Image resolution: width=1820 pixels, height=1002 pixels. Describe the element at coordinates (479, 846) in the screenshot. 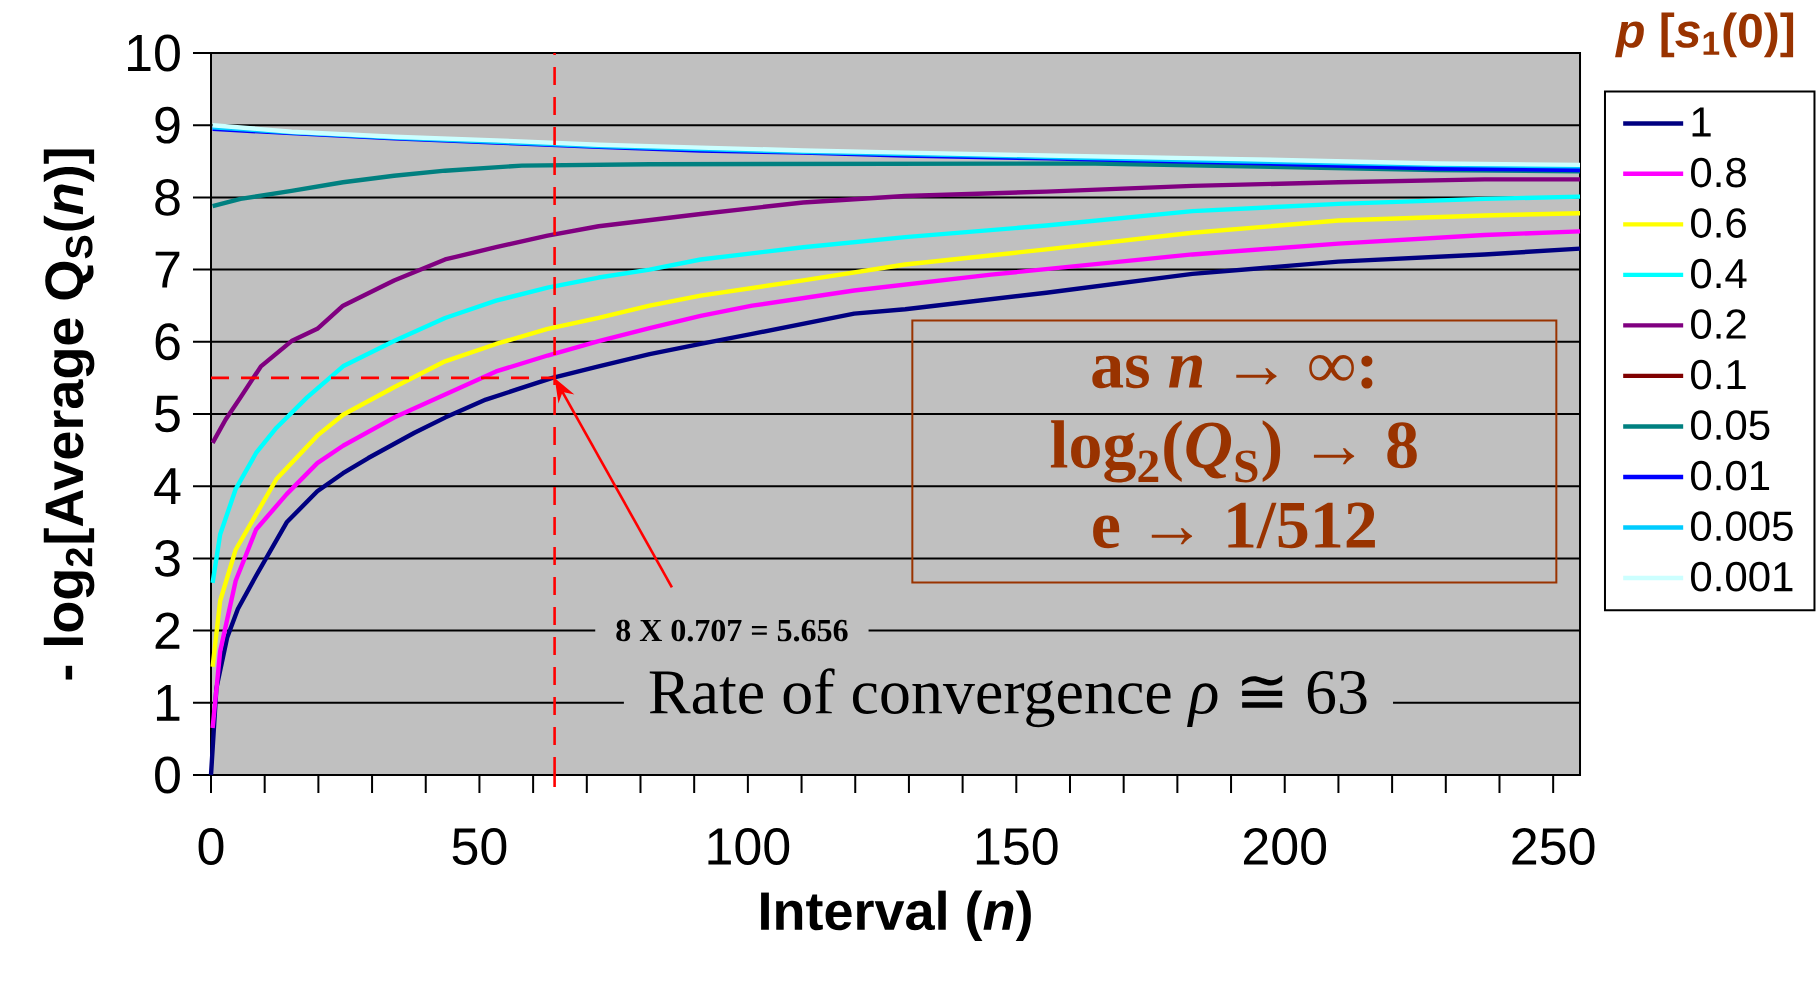

I see `x-tick-label: 50` at that location.